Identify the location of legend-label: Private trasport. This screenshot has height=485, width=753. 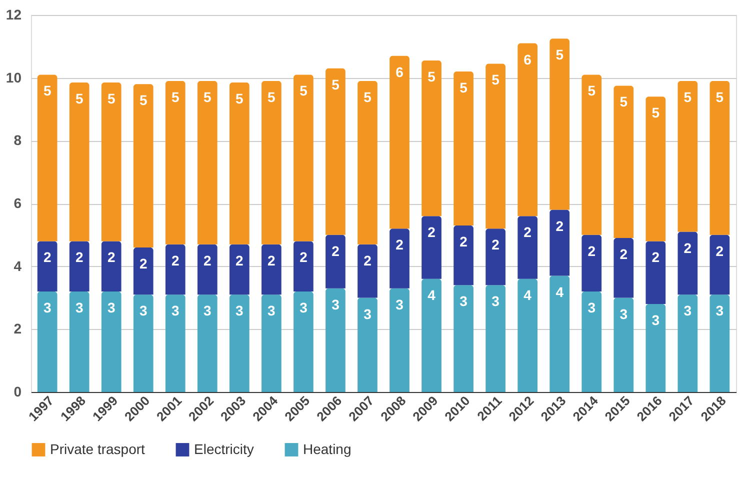
(98, 448).